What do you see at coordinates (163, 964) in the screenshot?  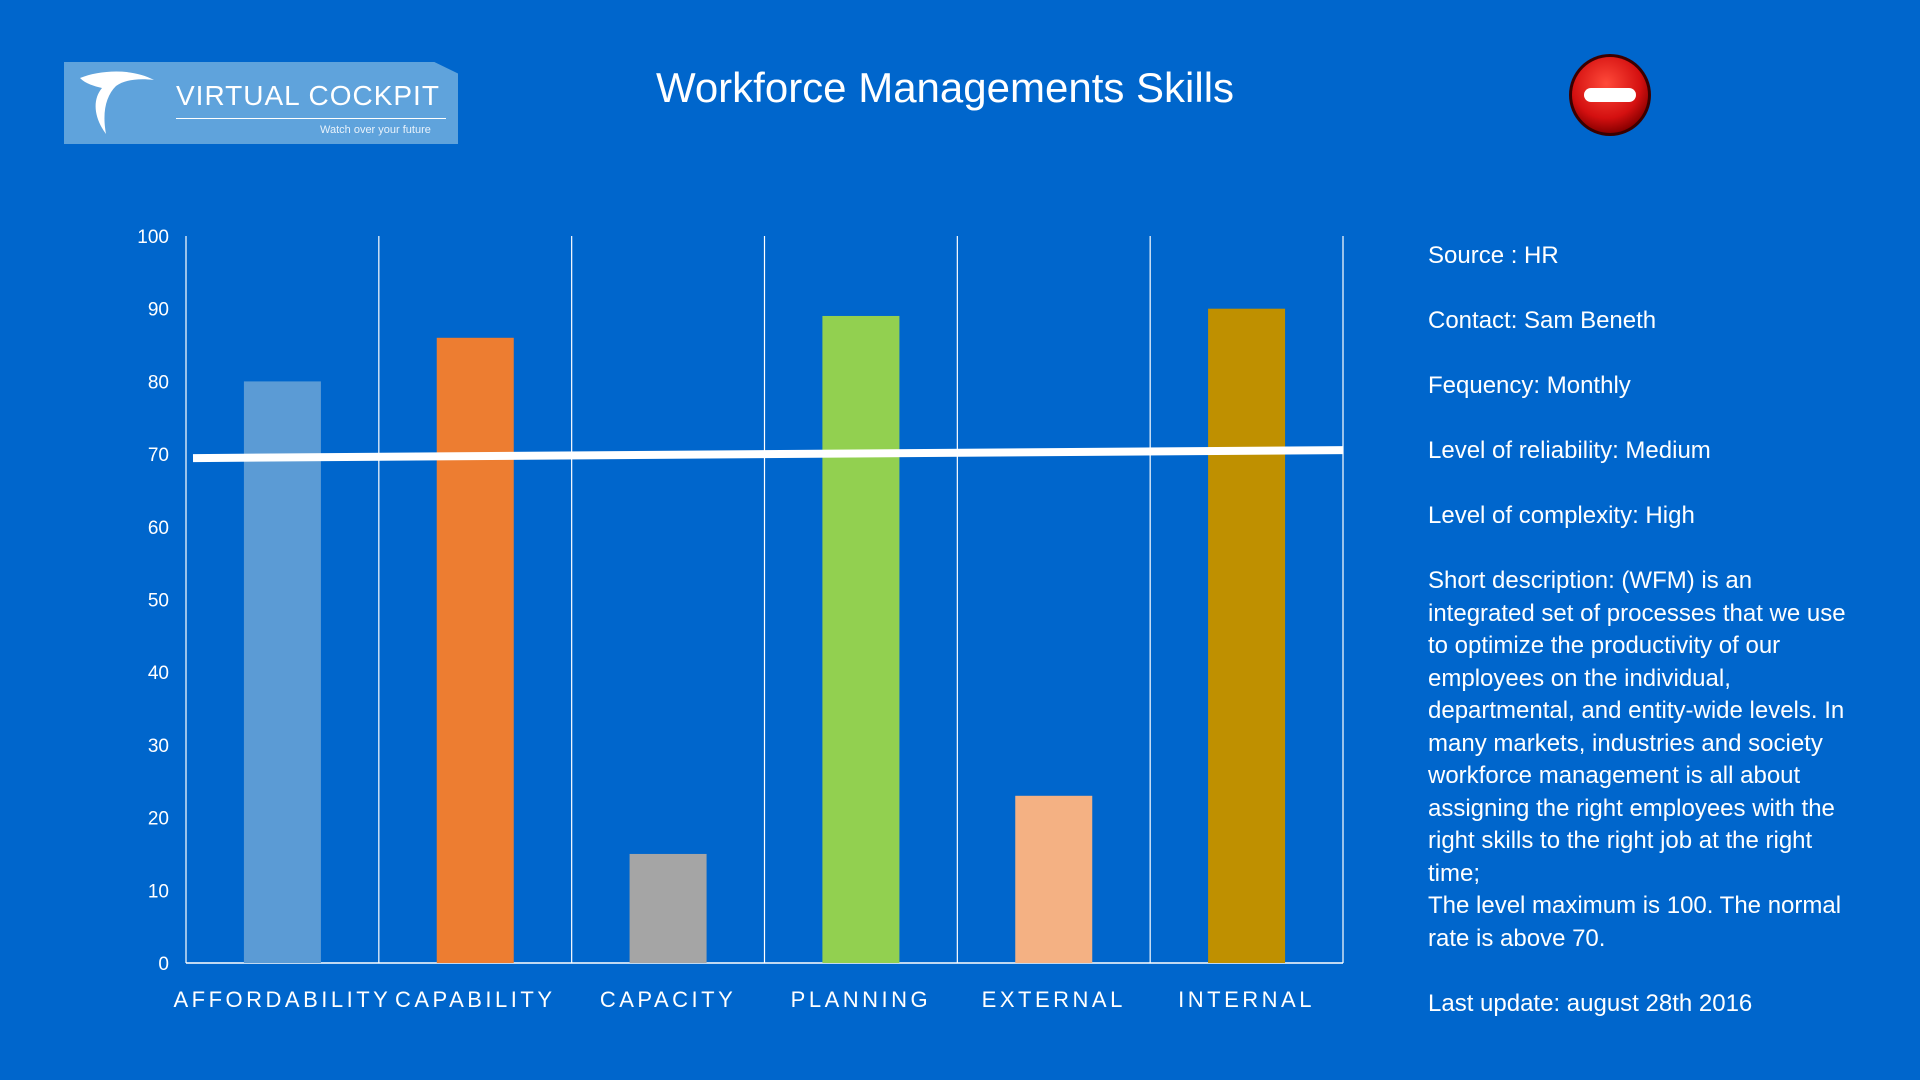 I see `y-tick-label: 0` at bounding box center [163, 964].